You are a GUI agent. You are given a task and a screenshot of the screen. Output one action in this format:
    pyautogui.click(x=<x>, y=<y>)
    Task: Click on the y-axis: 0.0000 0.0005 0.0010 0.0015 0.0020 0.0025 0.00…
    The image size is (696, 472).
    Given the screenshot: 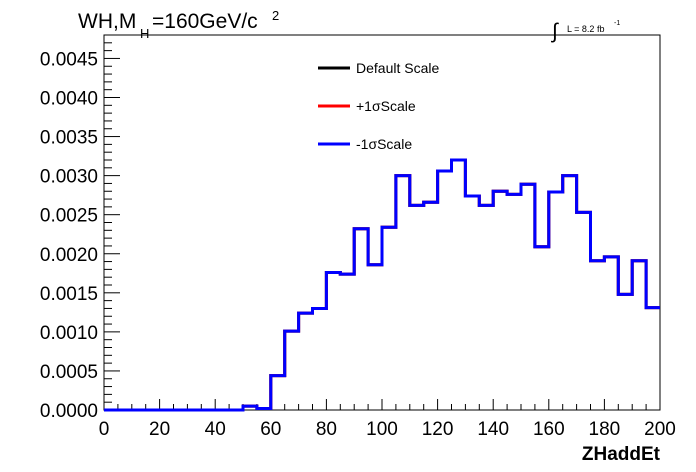 What is the action you would take?
    pyautogui.click(x=80, y=228)
    